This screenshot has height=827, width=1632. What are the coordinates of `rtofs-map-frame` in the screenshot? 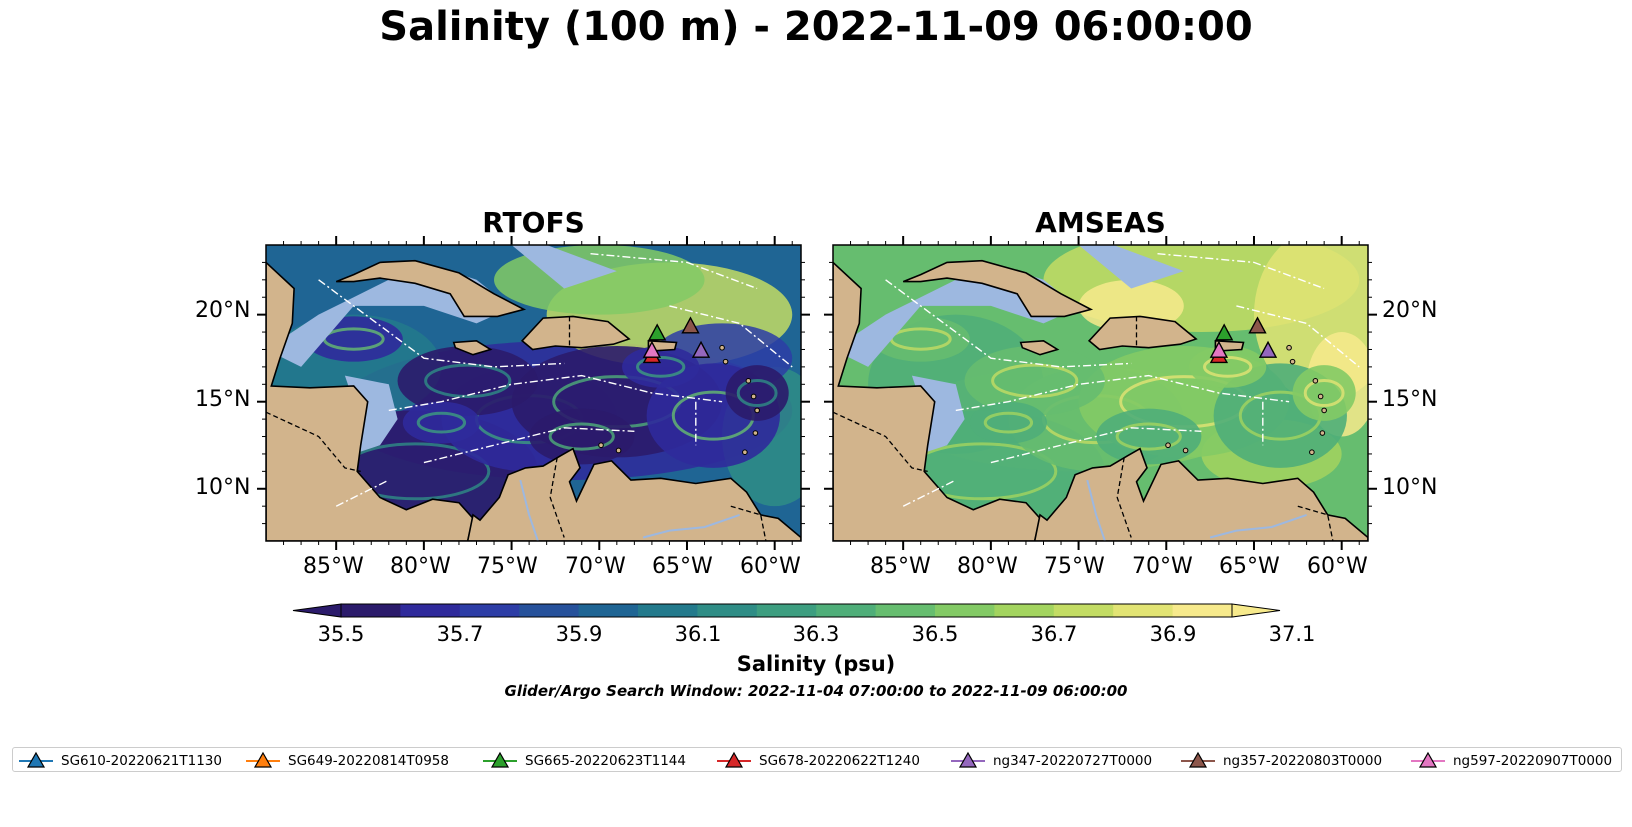 It's located at (533, 393).